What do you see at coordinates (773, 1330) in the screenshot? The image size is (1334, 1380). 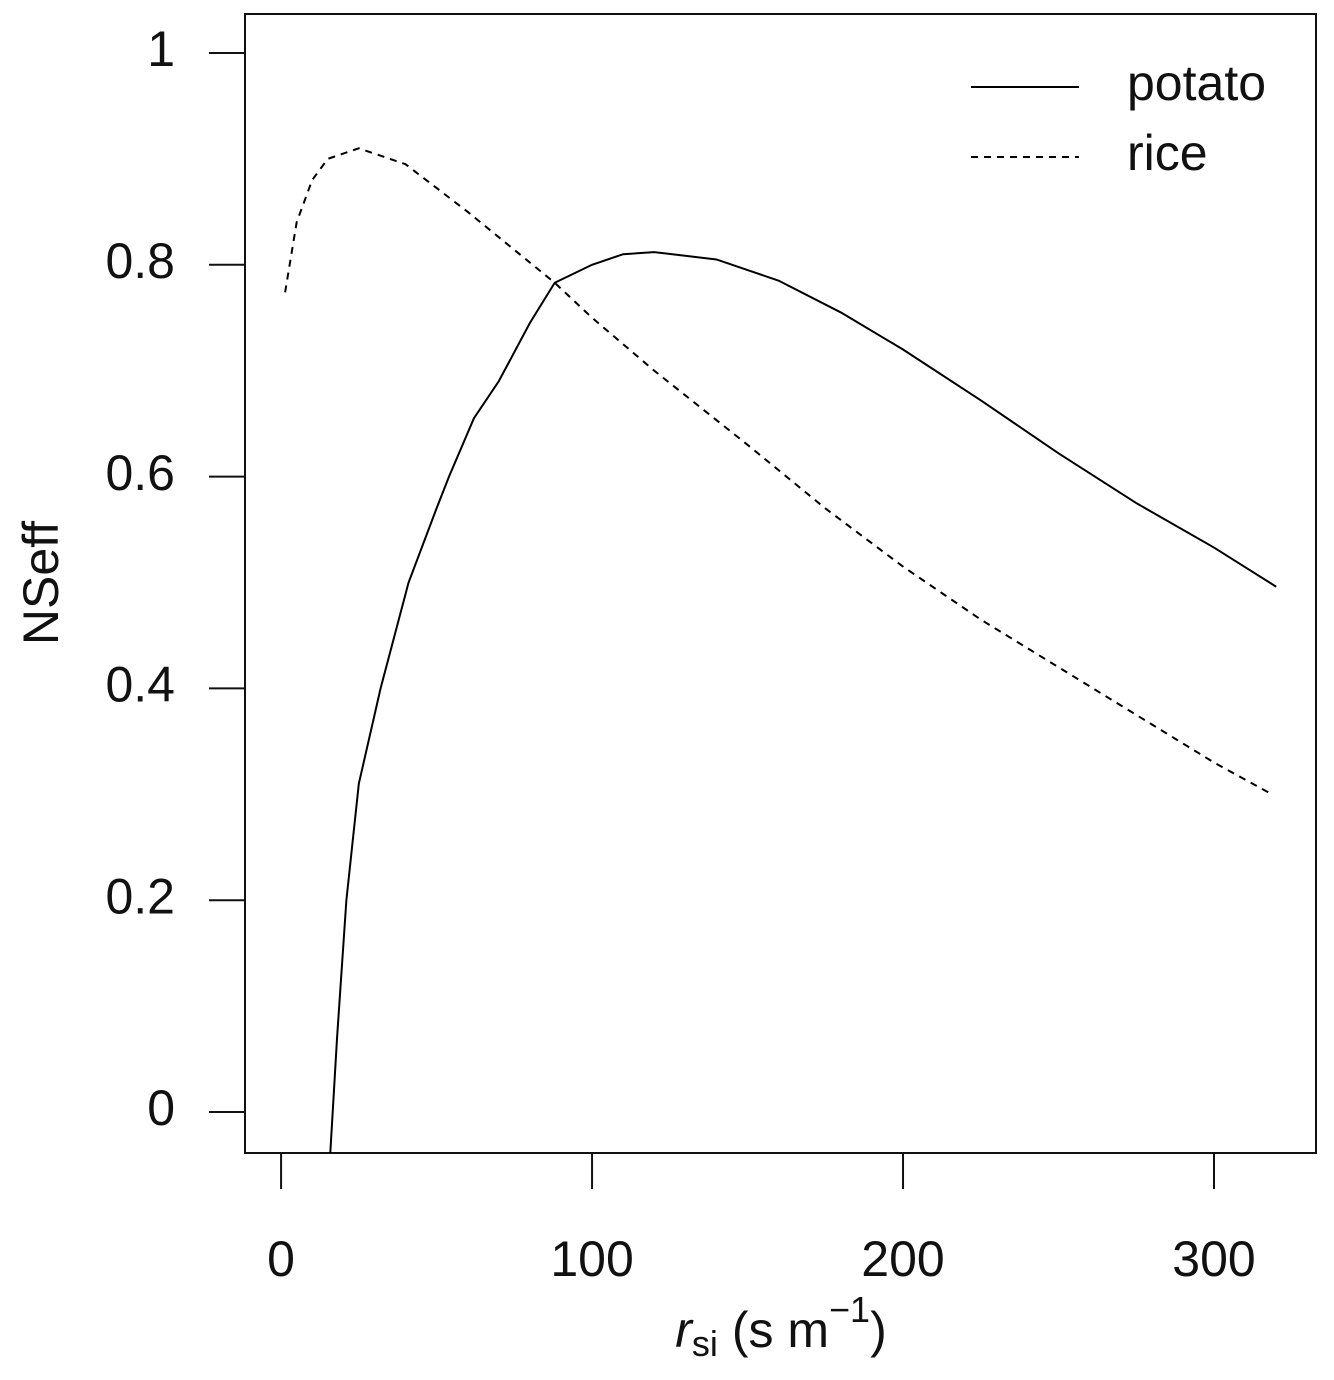 I see `x-label-unit: (s m` at bounding box center [773, 1330].